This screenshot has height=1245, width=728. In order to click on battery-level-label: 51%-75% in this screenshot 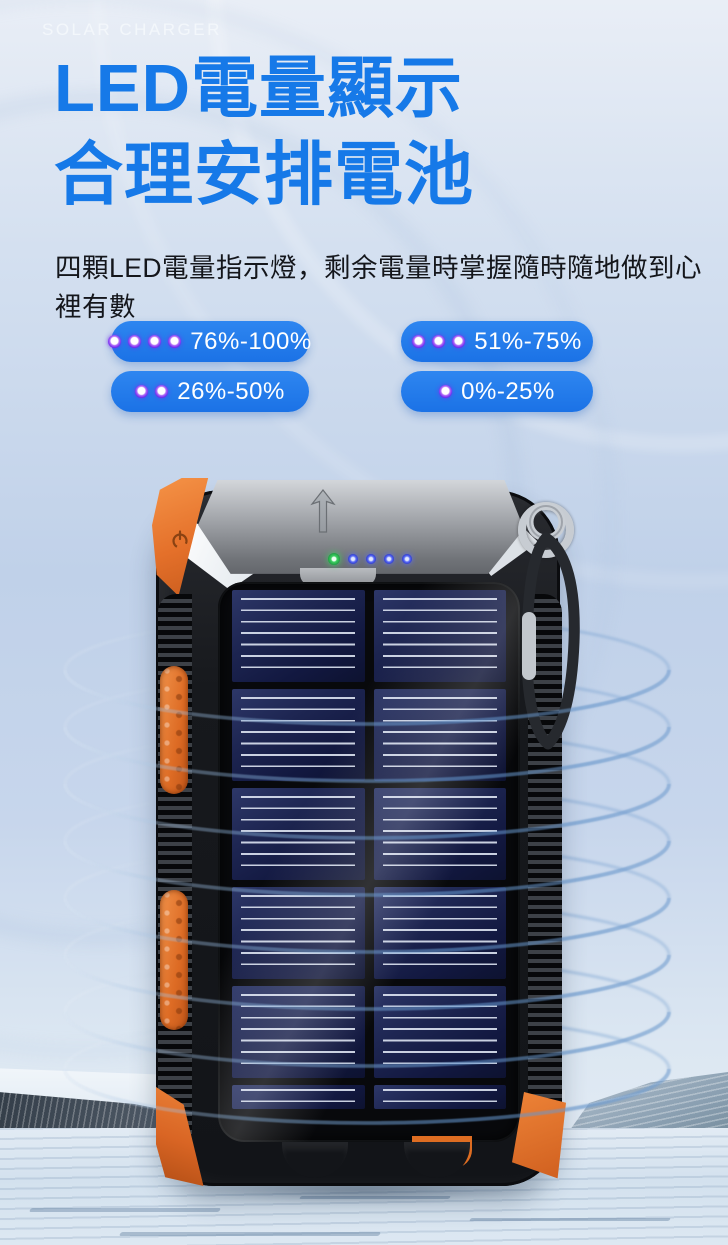, I will do `click(528, 341)`.